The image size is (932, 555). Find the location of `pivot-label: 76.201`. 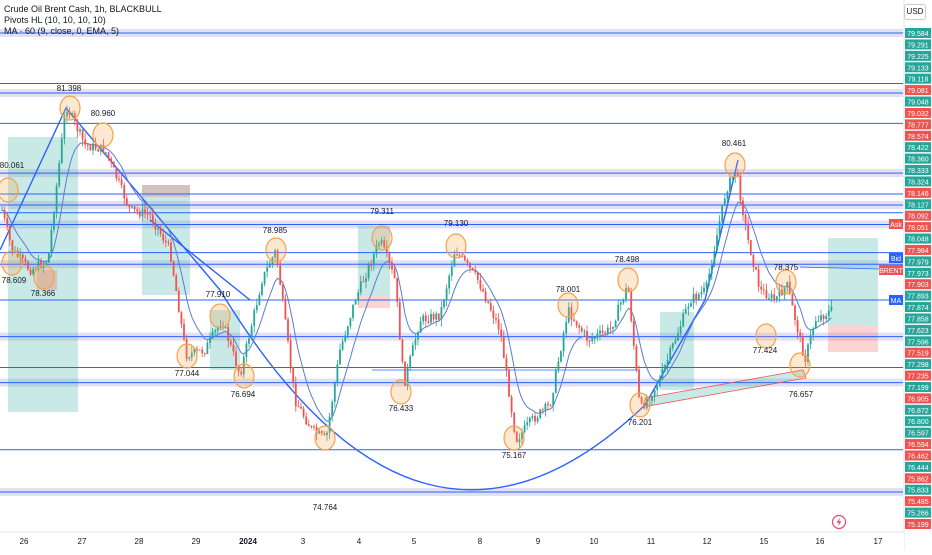

pivot-label: 76.201 is located at coordinates (640, 422).